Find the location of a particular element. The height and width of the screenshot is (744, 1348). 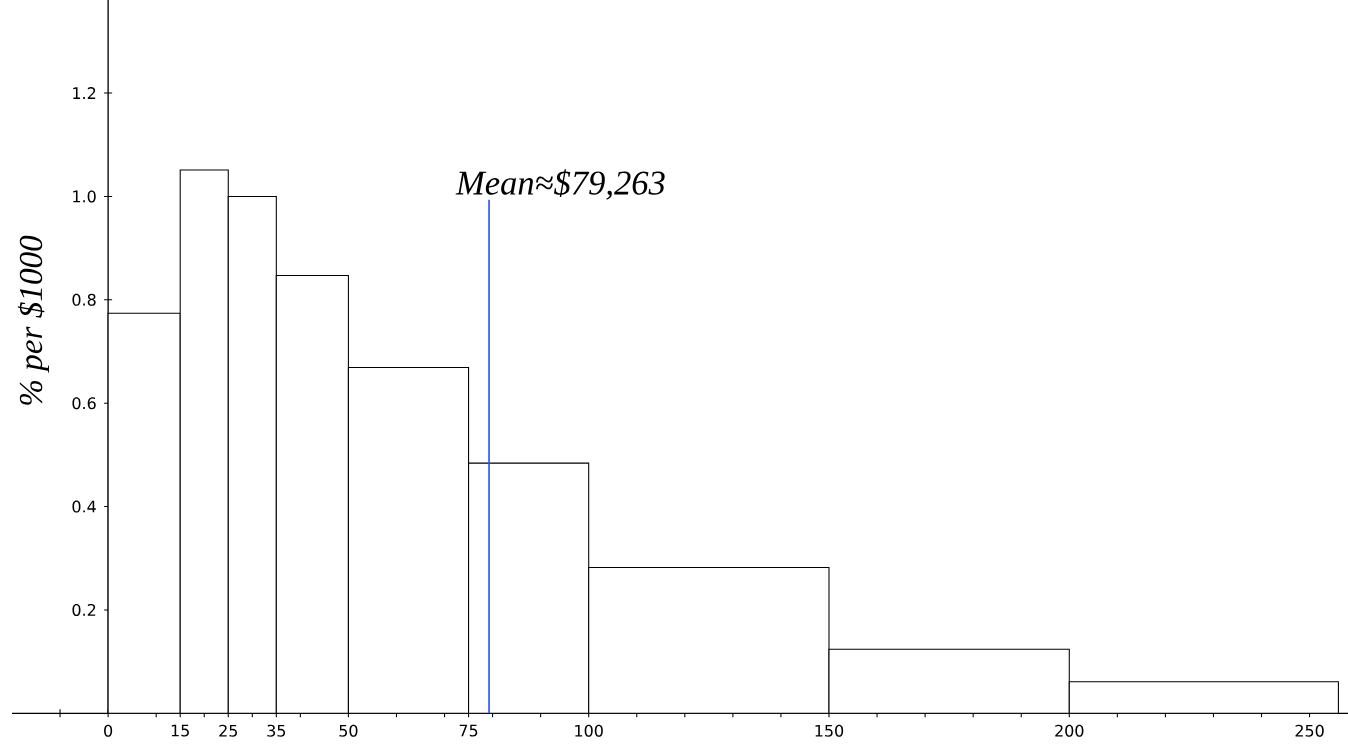

x-tick-label: 100 is located at coordinates (589, 730).